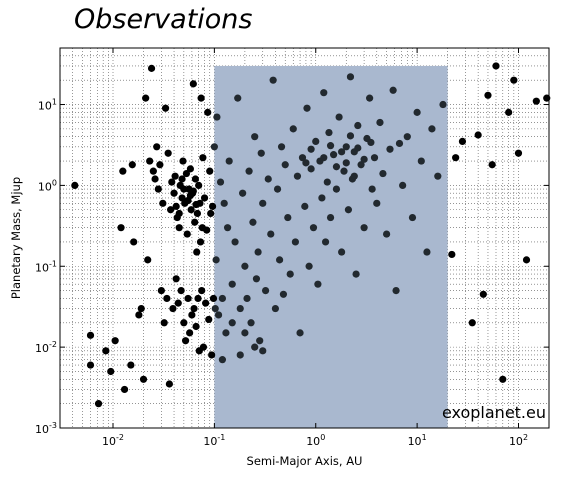  Describe the element at coordinates (417, 440) in the screenshot. I see `tick-label: 10¹` at that location.